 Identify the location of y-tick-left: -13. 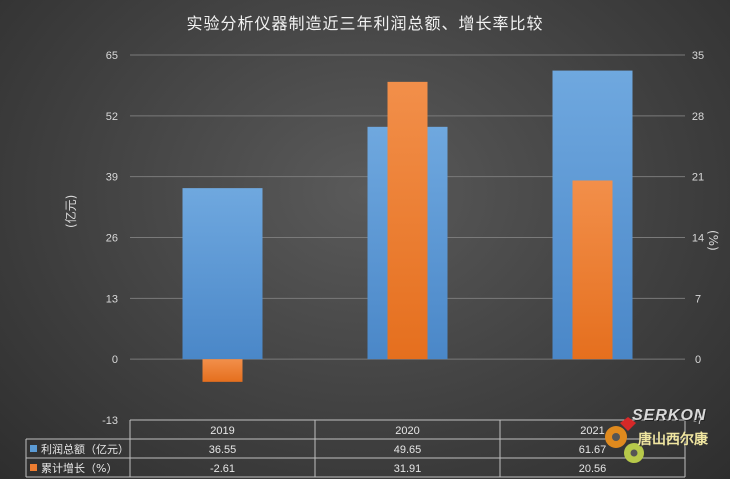
(110, 421).